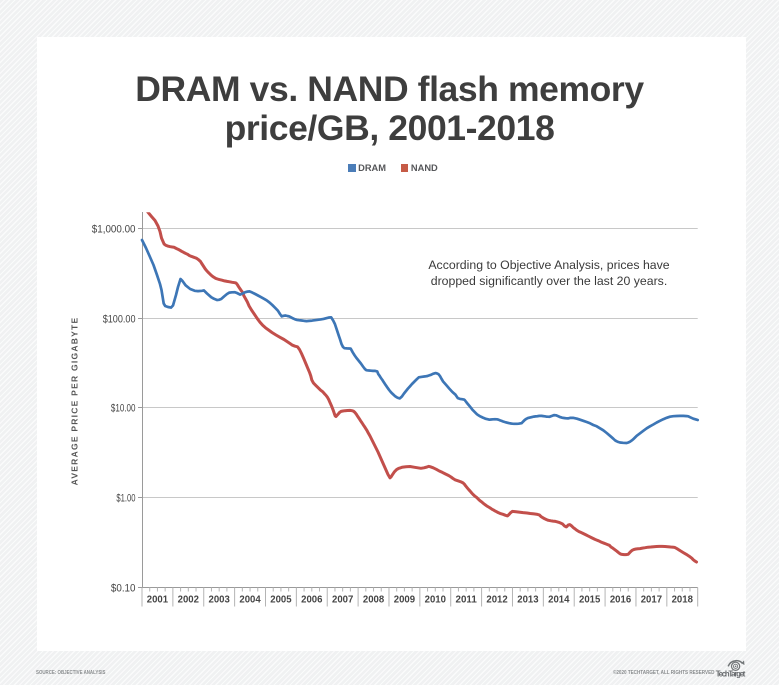 The height and width of the screenshot is (685, 779). What do you see at coordinates (114, 230) in the screenshot?
I see `svg-text: $1,000.00` at bounding box center [114, 230].